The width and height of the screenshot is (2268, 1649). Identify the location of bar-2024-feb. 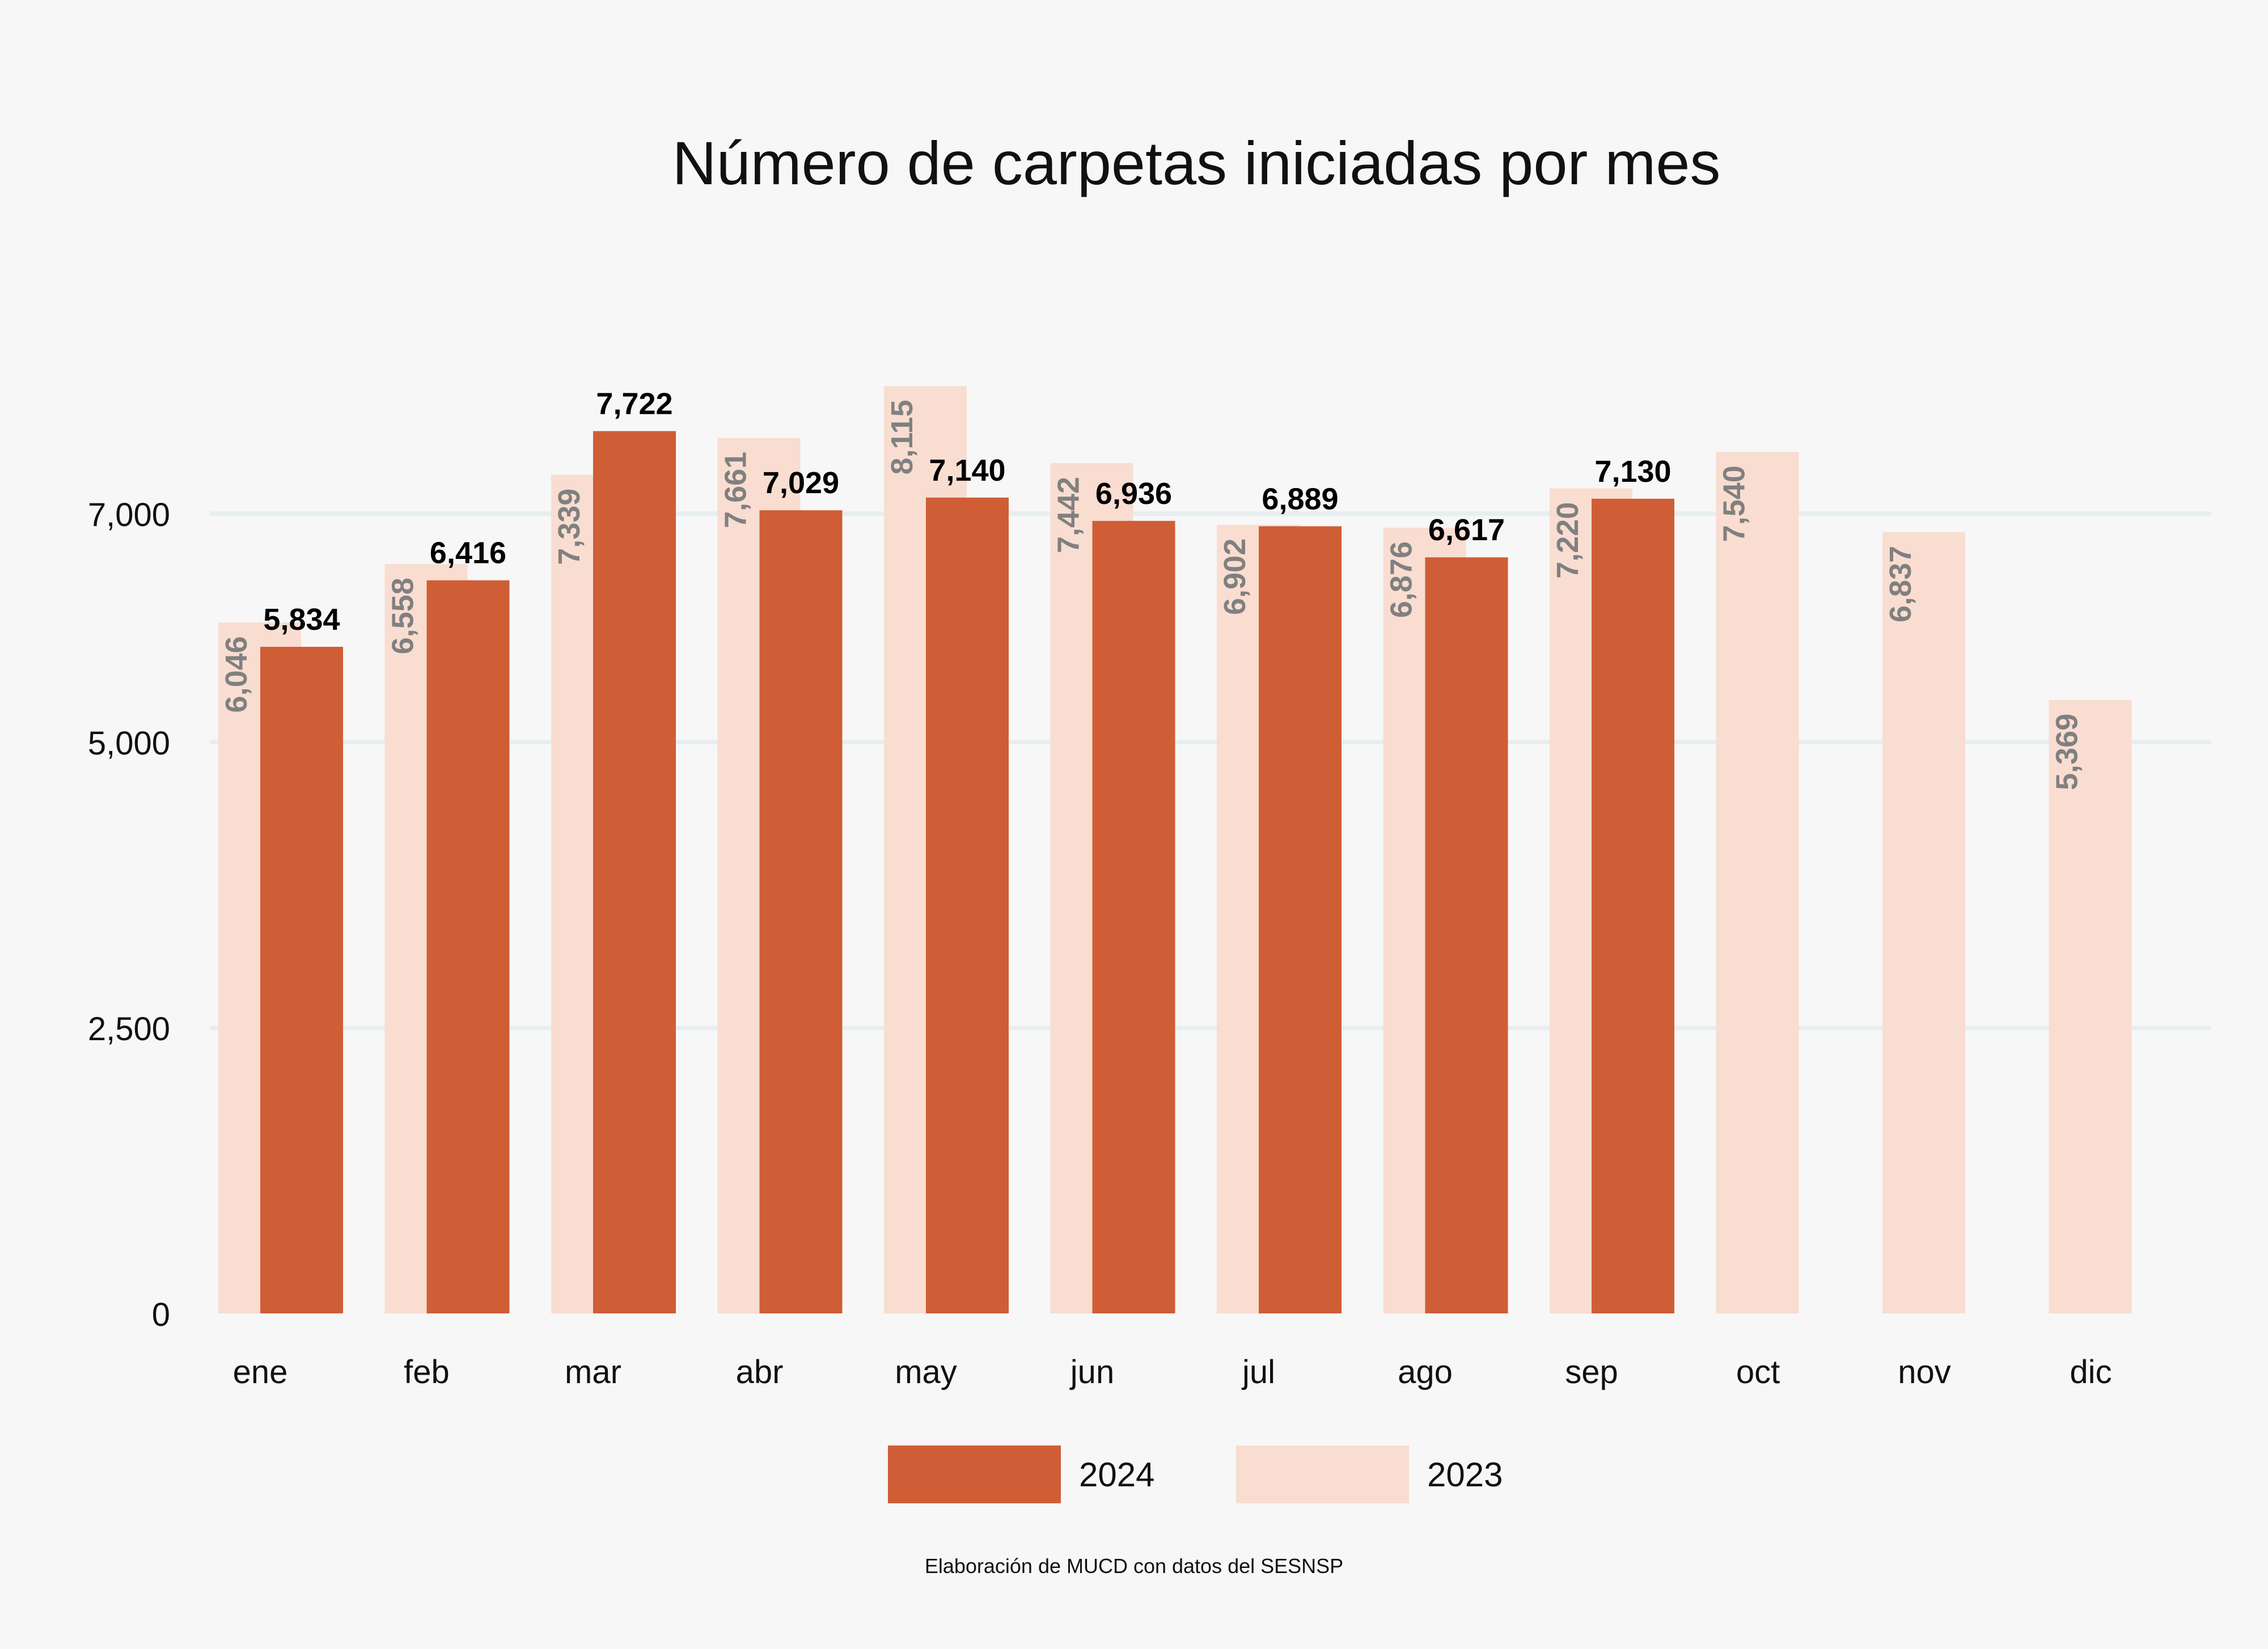
(468, 946).